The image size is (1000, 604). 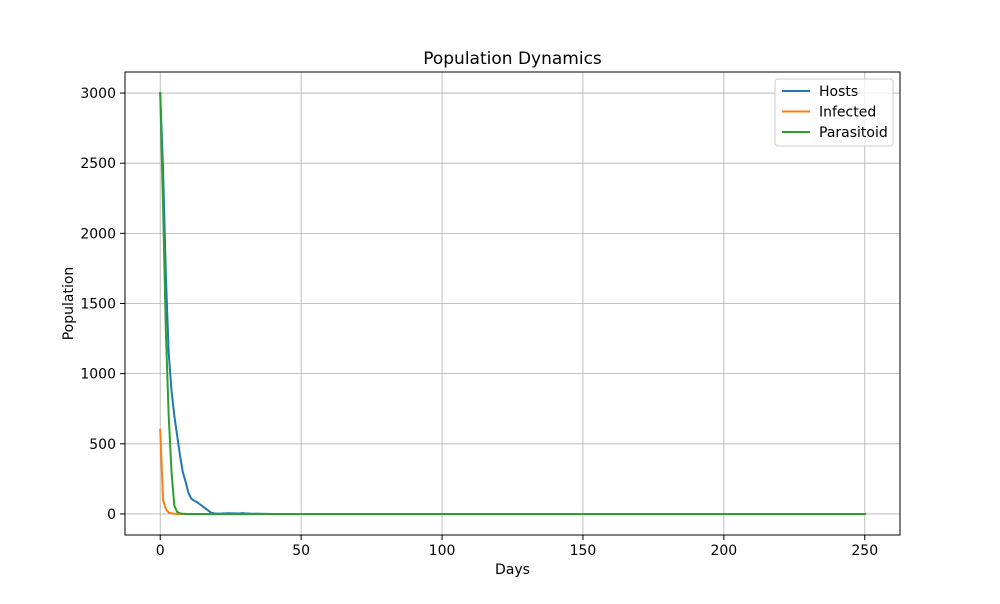 I want to click on x-axis-ticks: 0 50 100 150 200 250, so click(x=517, y=547).